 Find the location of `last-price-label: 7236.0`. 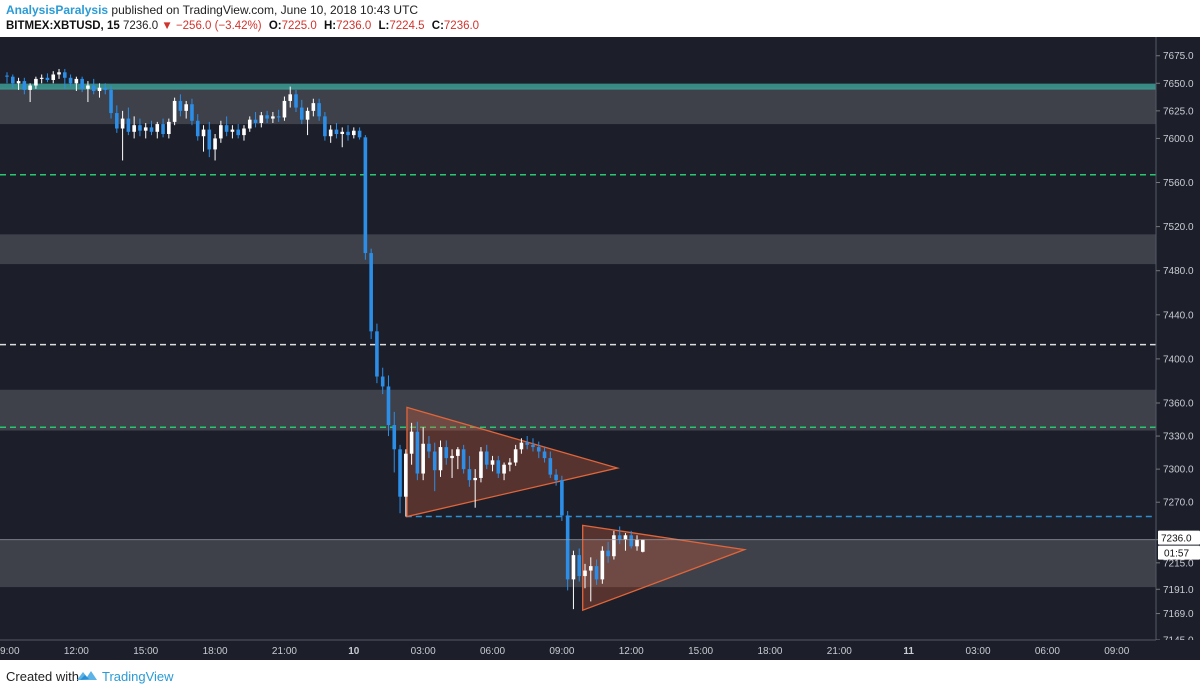

last-price-label: 7236.0 is located at coordinates (140, 26).